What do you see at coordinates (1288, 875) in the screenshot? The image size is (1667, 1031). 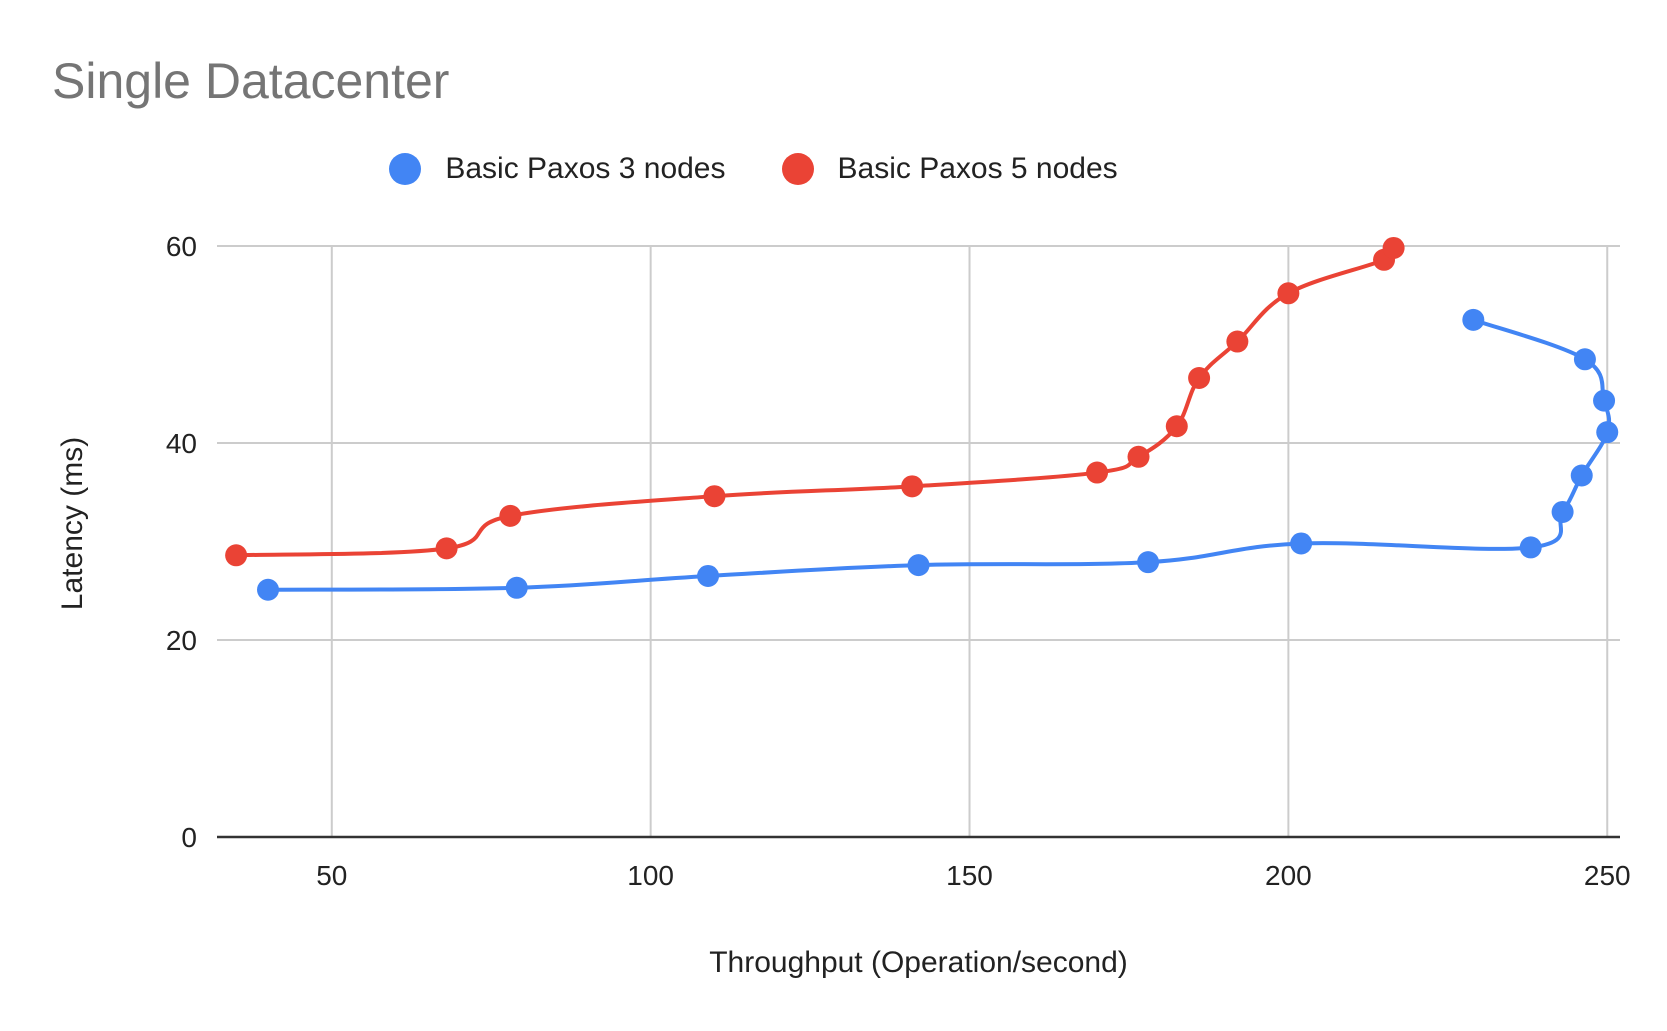 I see `x-tick-label: 200` at bounding box center [1288, 875].